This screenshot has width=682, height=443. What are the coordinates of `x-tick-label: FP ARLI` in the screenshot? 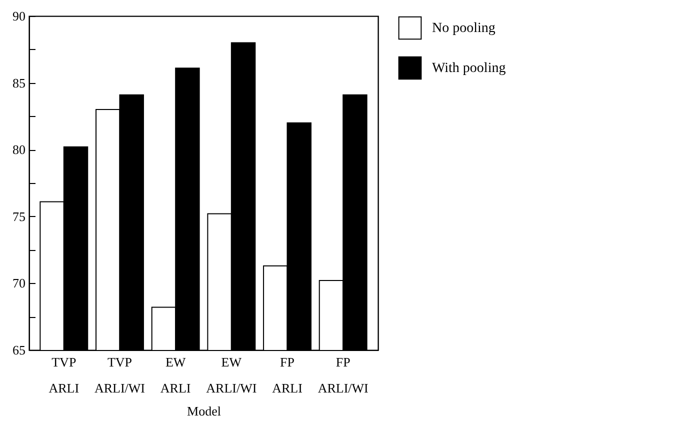 It's located at (287, 375).